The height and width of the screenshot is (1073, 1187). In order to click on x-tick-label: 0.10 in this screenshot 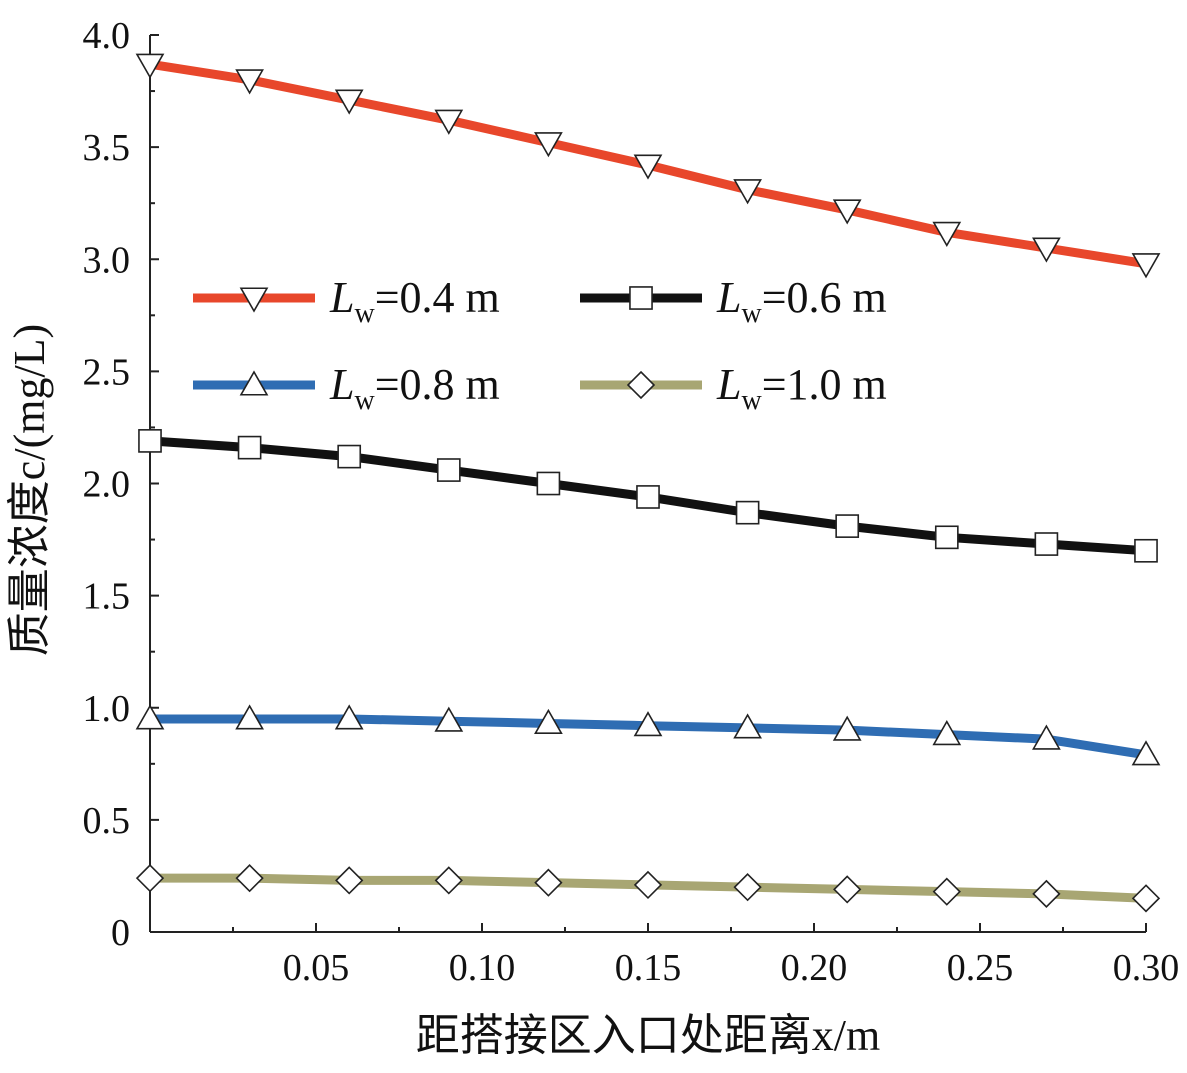, I will do `click(482, 968)`.